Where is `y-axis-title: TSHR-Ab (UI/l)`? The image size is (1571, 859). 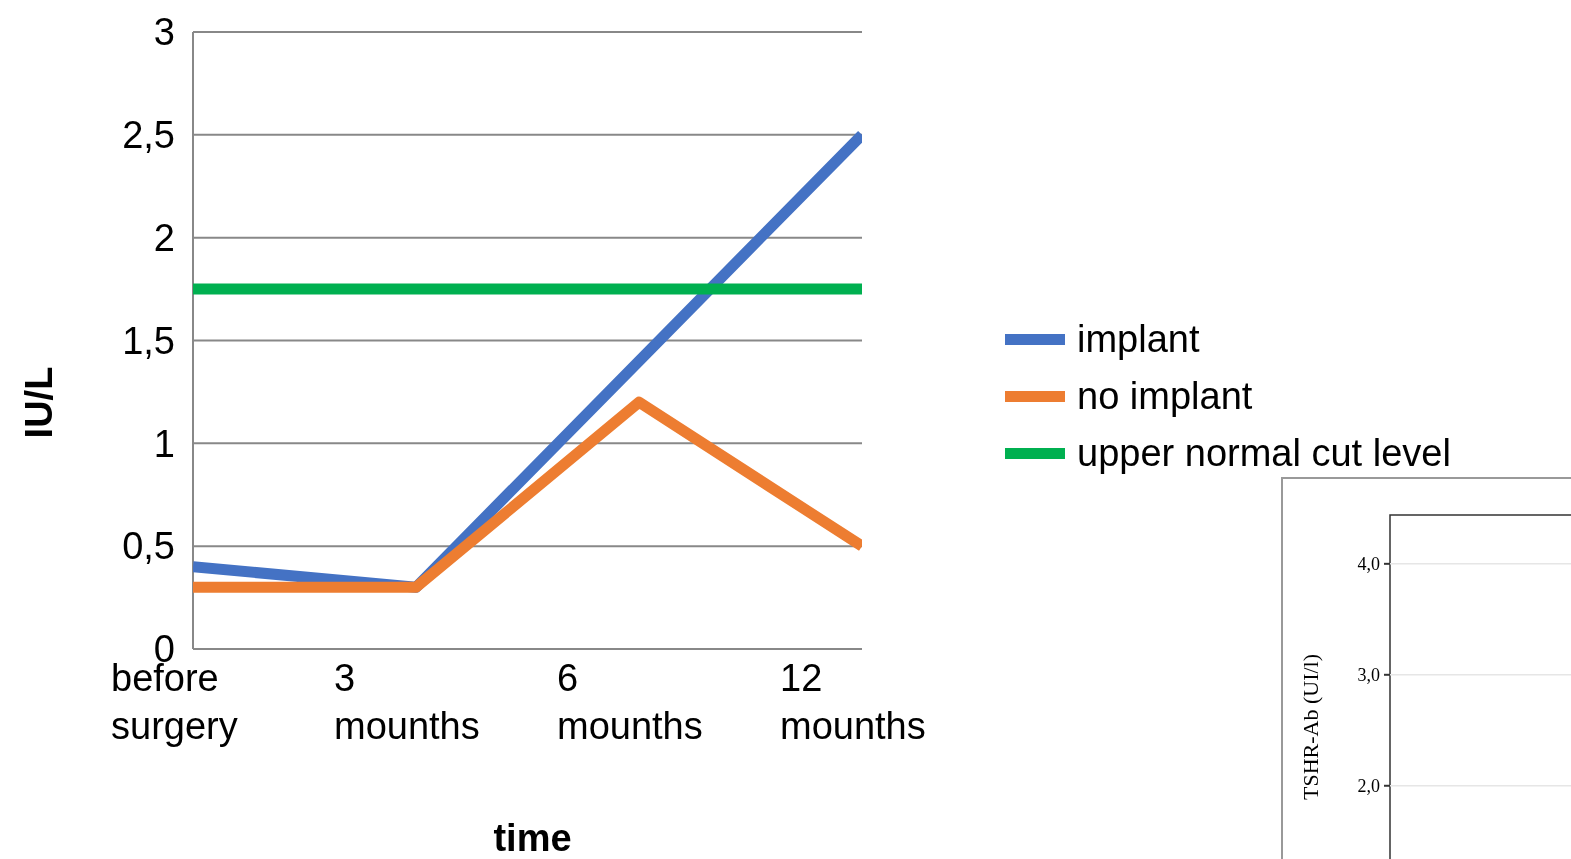
y-axis-title: TSHR-Ab (UI/l) is located at coordinates (1310, 727).